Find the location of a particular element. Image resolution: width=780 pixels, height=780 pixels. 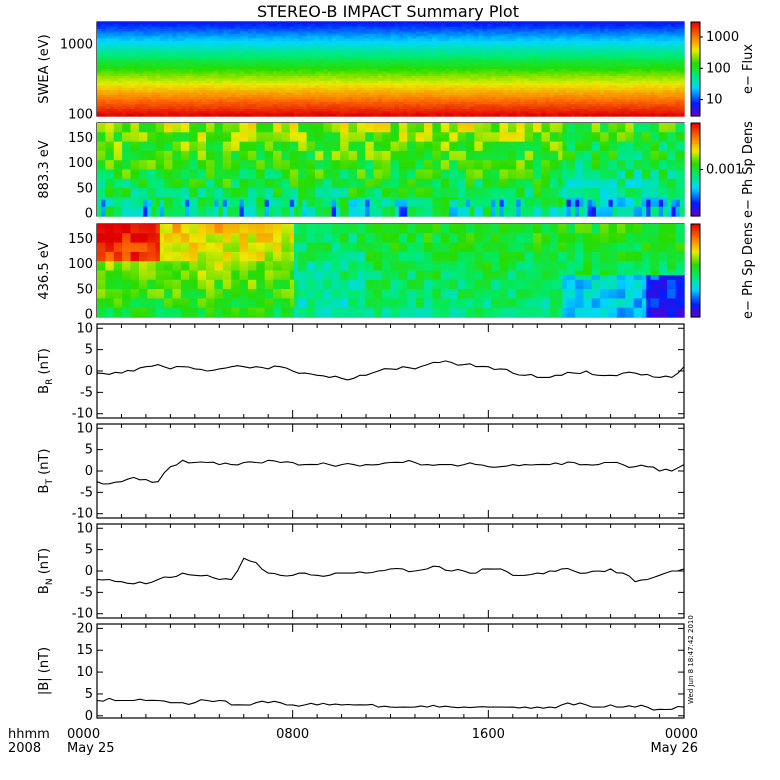

y-tick-label: 1000 is located at coordinates (76, 45).